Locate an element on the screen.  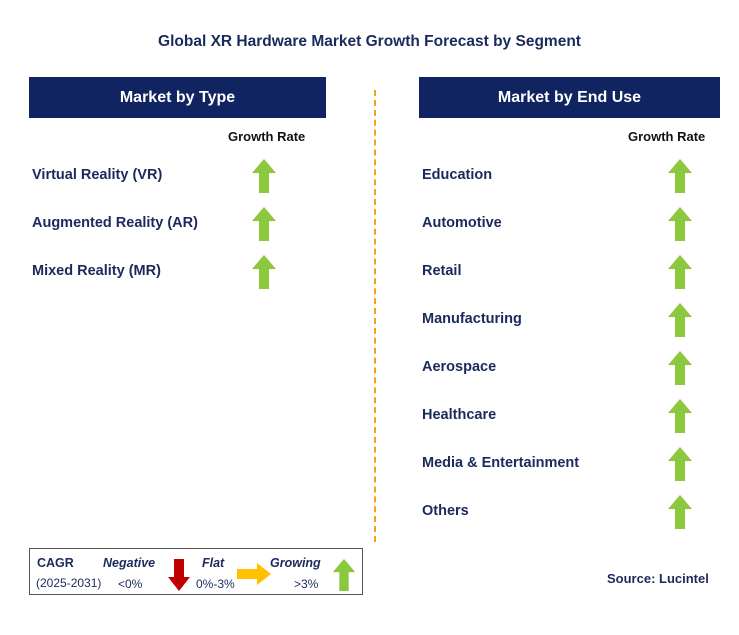
panel-divider is located at coordinates (375, 316).